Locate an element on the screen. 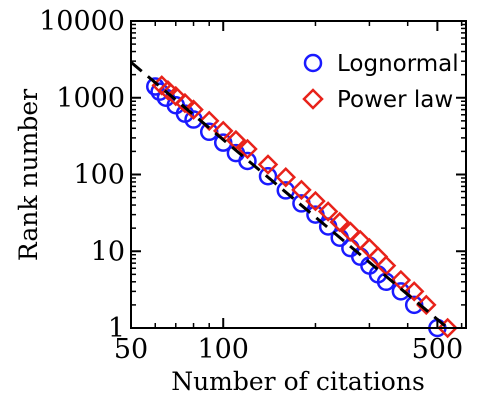 This screenshot has height=396, width=485. y-axis-title: Rank number is located at coordinates (28, 175).